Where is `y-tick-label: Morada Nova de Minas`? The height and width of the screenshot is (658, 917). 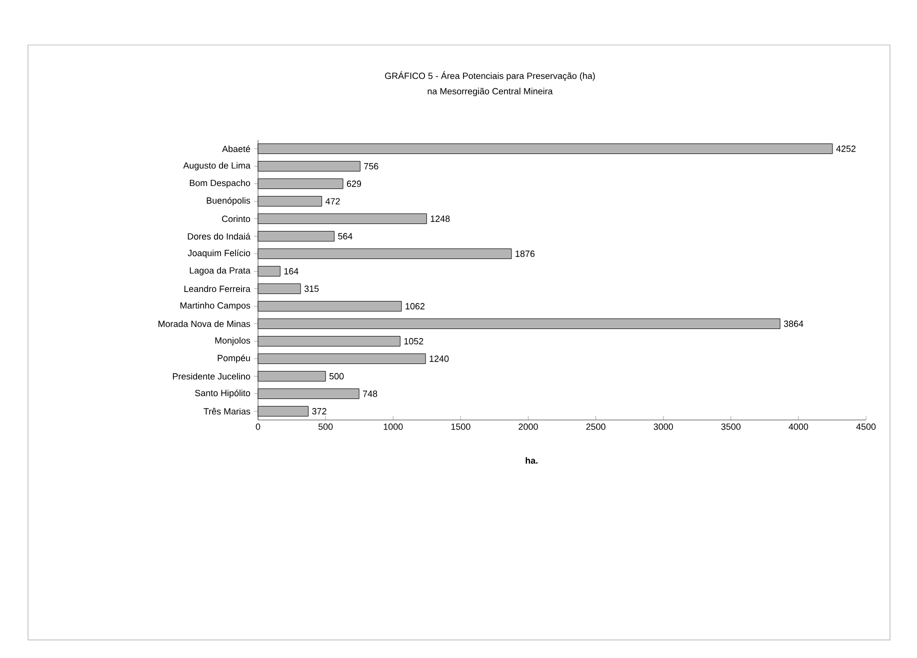
y-tick-label: Morada Nova de Minas is located at coordinates (204, 324).